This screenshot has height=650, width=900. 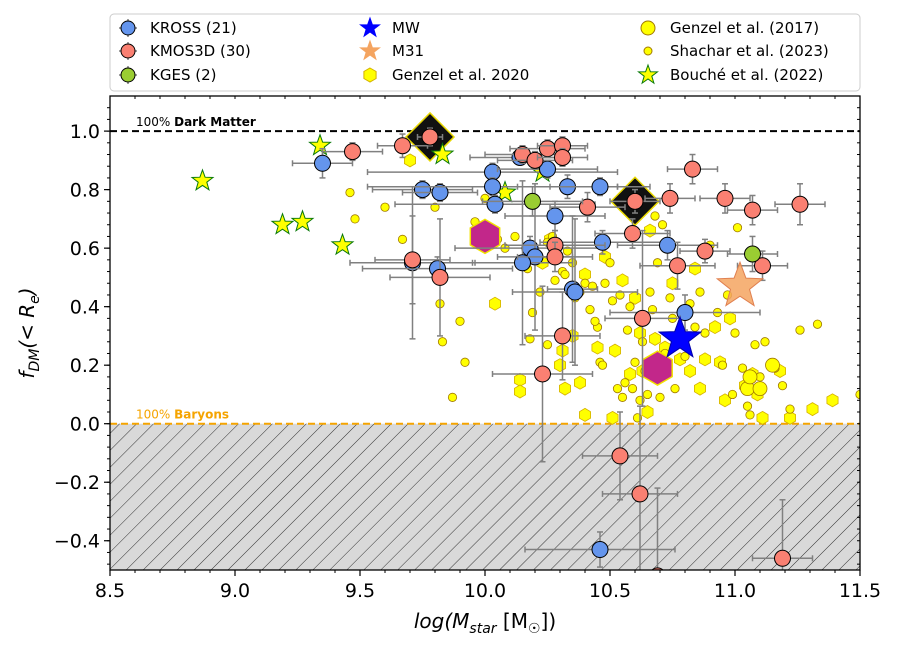 I want to click on legend-label: KGES (2), so click(x=183, y=75).